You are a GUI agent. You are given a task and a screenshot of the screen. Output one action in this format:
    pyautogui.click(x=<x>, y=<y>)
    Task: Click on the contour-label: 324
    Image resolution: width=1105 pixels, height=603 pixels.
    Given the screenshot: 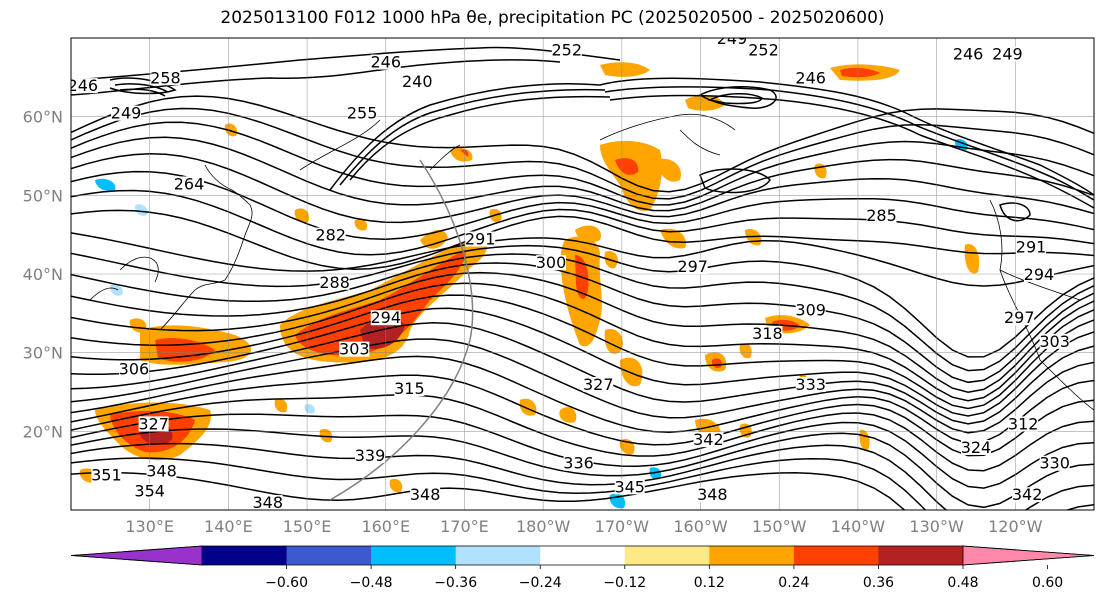 What is the action you would take?
    pyautogui.click(x=976, y=447)
    